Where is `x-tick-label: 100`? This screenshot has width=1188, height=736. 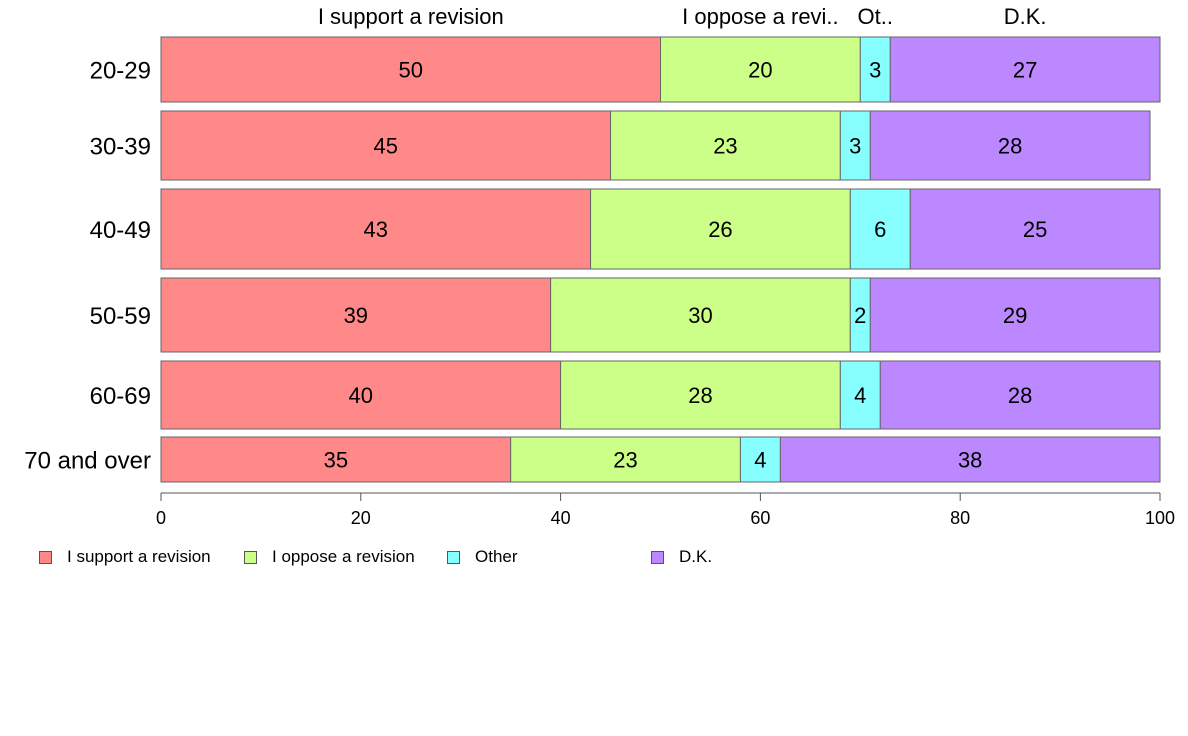
x-tick-label: 100 is located at coordinates (1160, 518).